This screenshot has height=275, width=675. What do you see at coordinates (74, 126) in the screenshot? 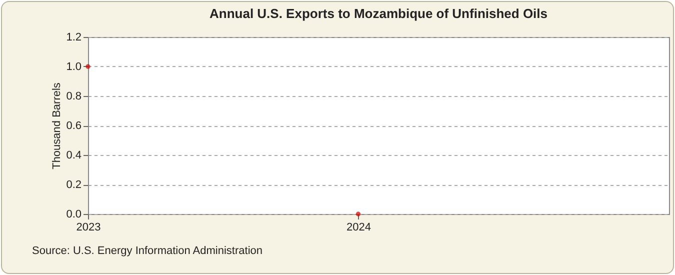
I see `y-tick-label: 0.6` at bounding box center [74, 126].